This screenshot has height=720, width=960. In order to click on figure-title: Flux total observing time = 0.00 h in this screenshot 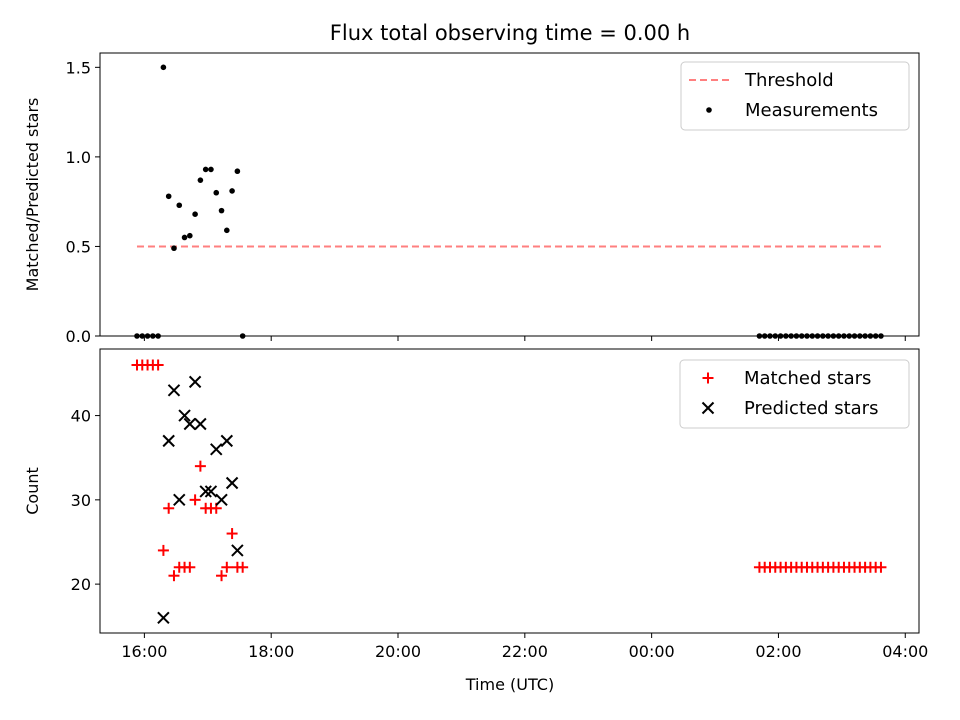, I will do `click(510, 33)`.